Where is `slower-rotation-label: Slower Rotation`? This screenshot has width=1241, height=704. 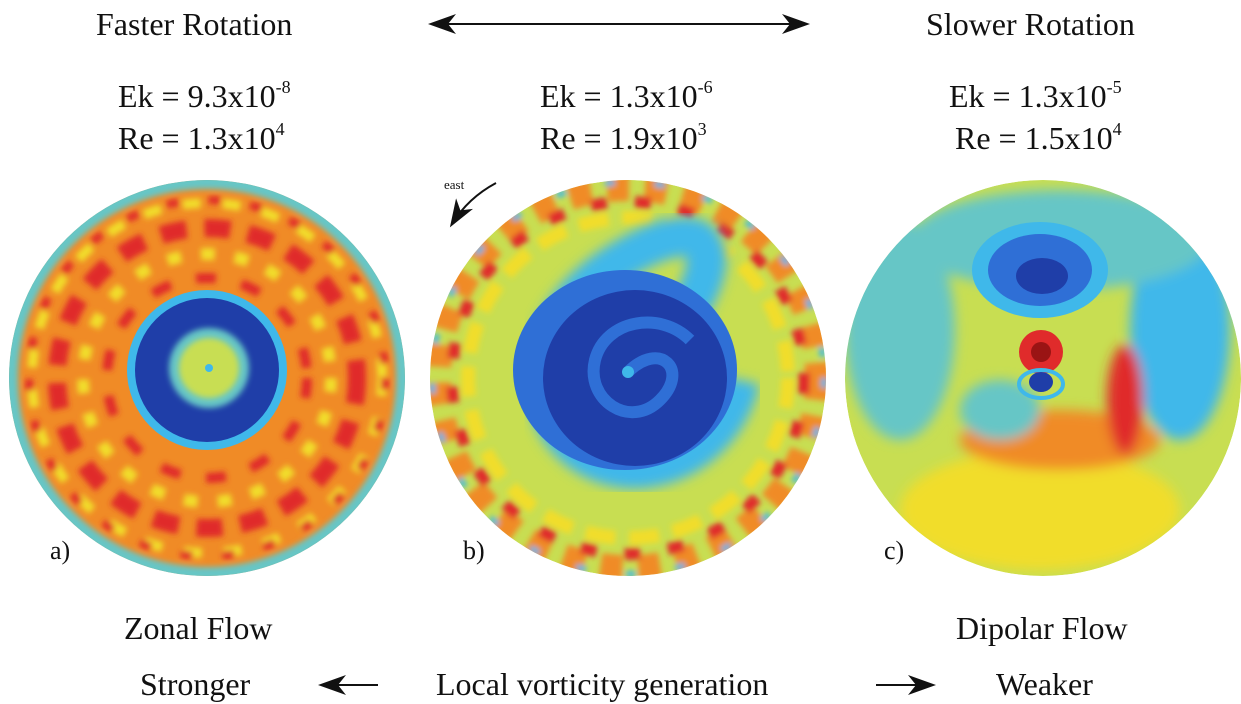
slower-rotation-label: Slower Rotation is located at coordinates (1030, 24).